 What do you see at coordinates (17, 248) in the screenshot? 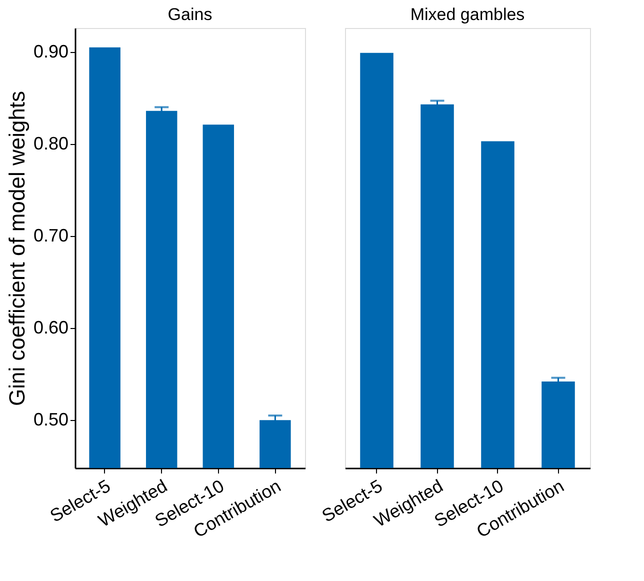
I see `y-axis-title: Gini coefficient of model weights` at bounding box center [17, 248].